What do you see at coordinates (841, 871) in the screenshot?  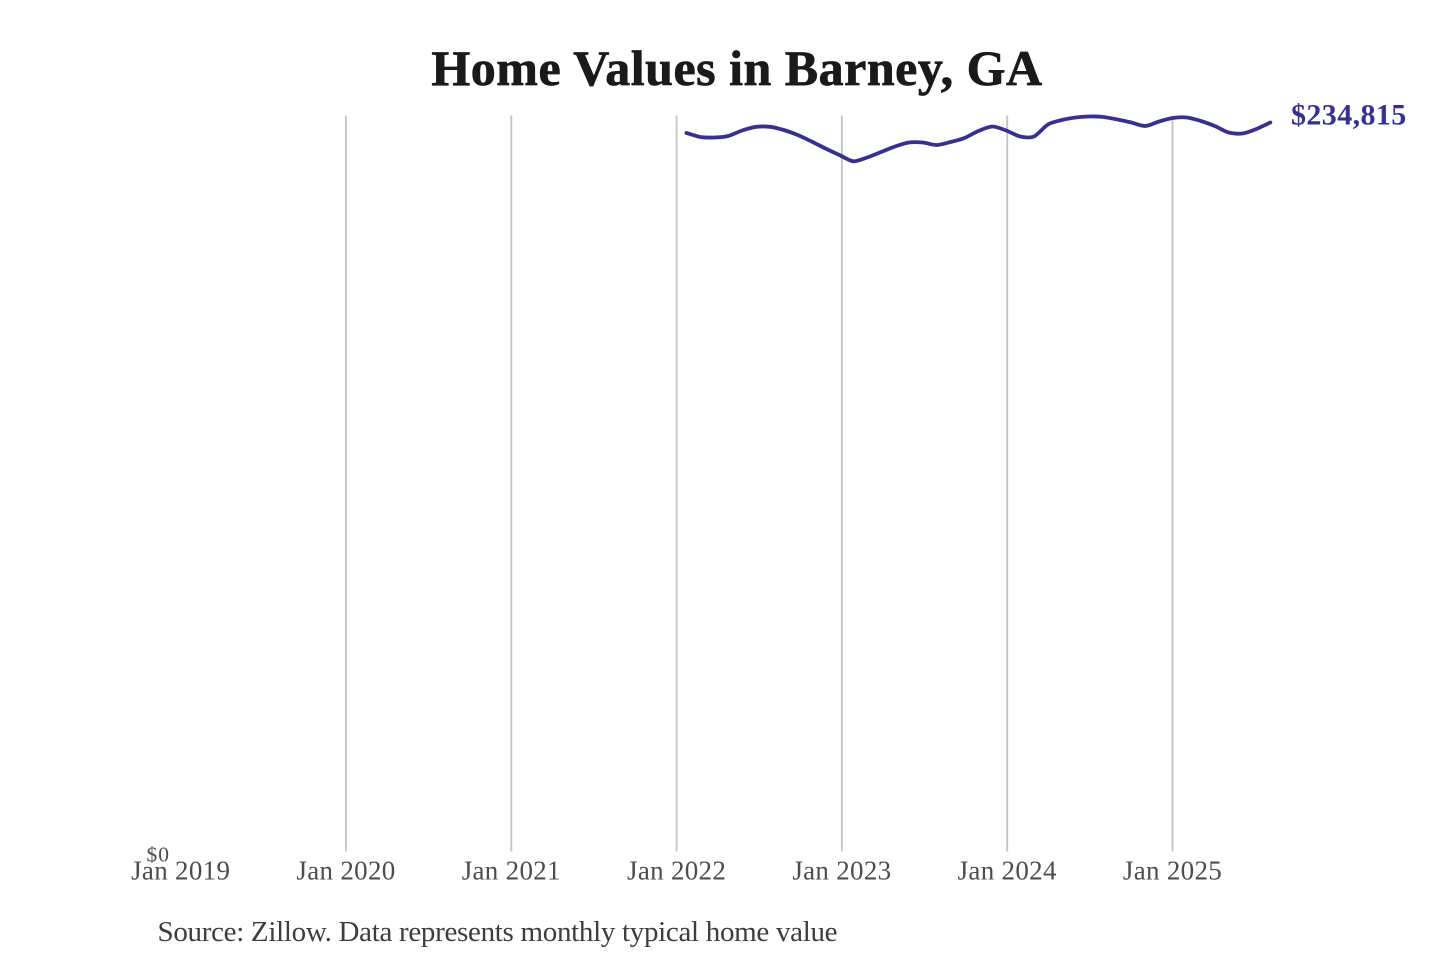 I see `svg-text: Jan 2023` at bounding box center [841, 871].